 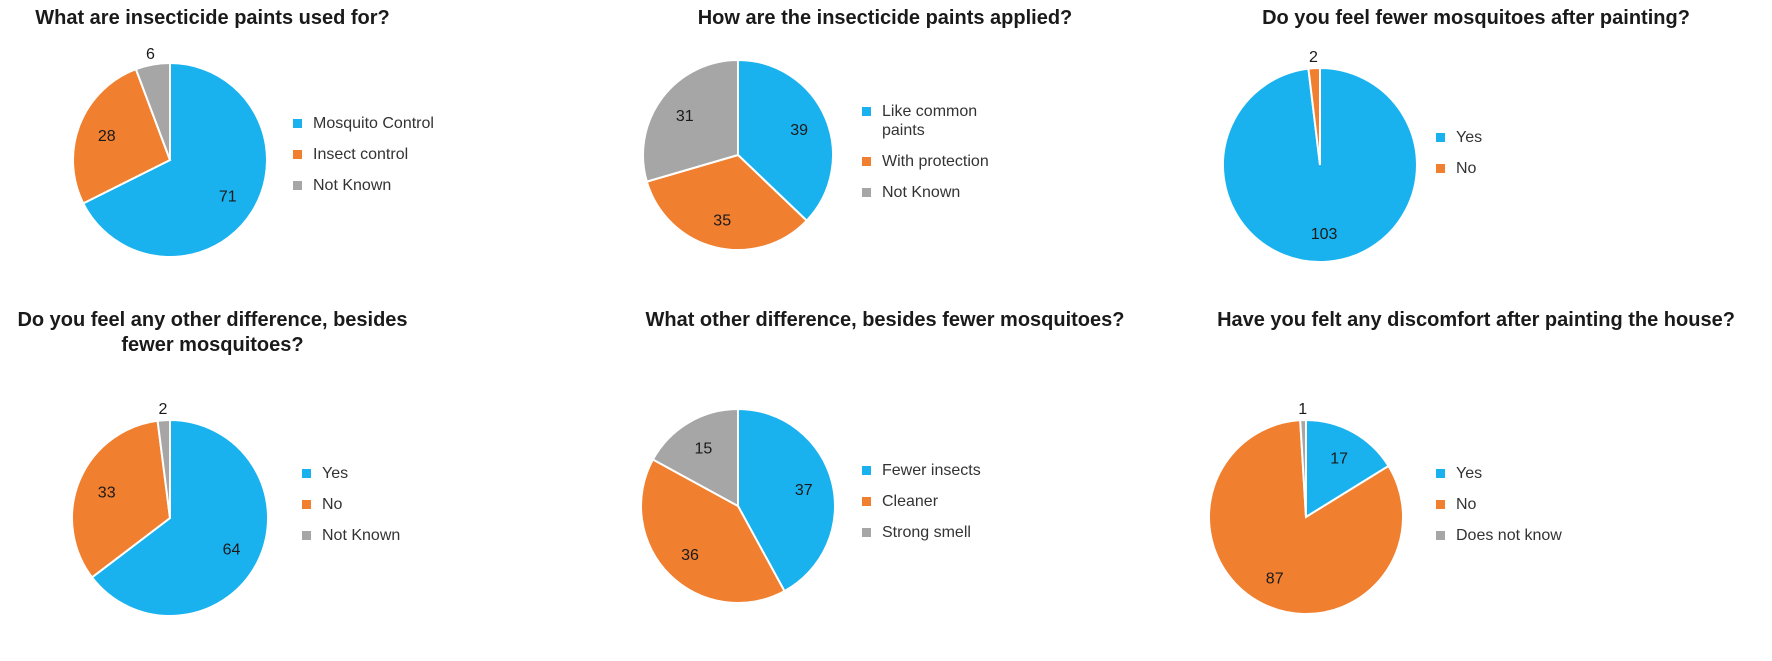 I want to click on legend-item-with-protection: With protection, so click(x=937, y=161).